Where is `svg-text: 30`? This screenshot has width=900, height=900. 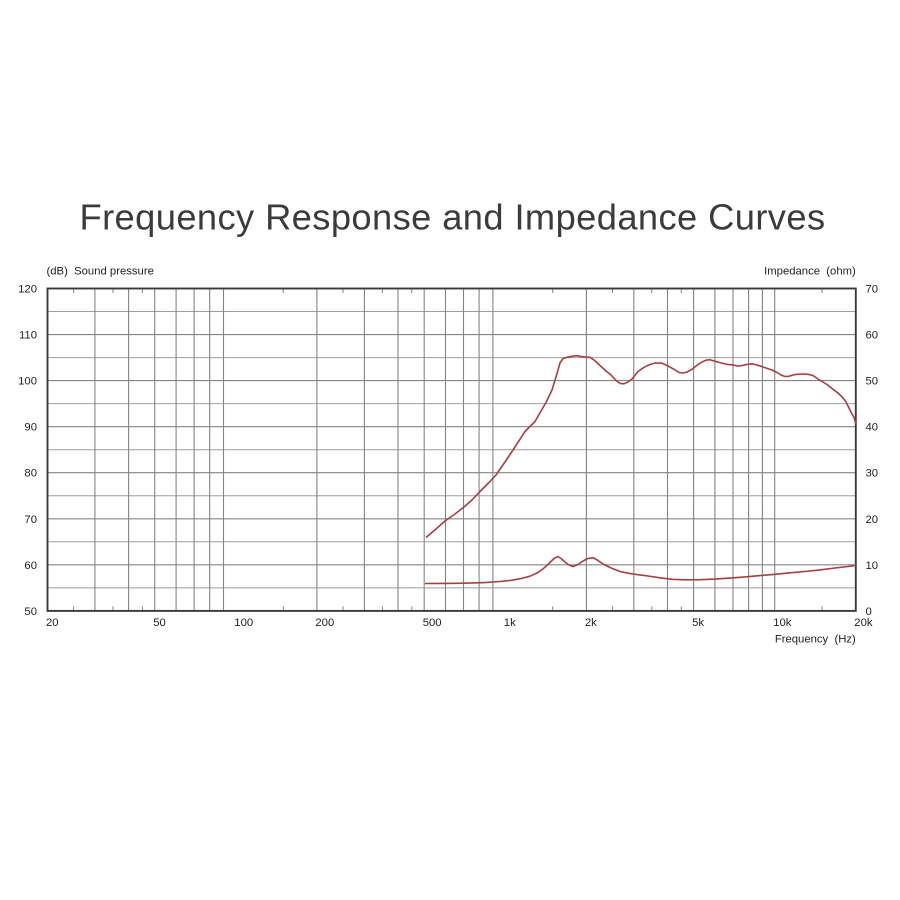 svg-text: 30 is located at coordinates (872, 474).